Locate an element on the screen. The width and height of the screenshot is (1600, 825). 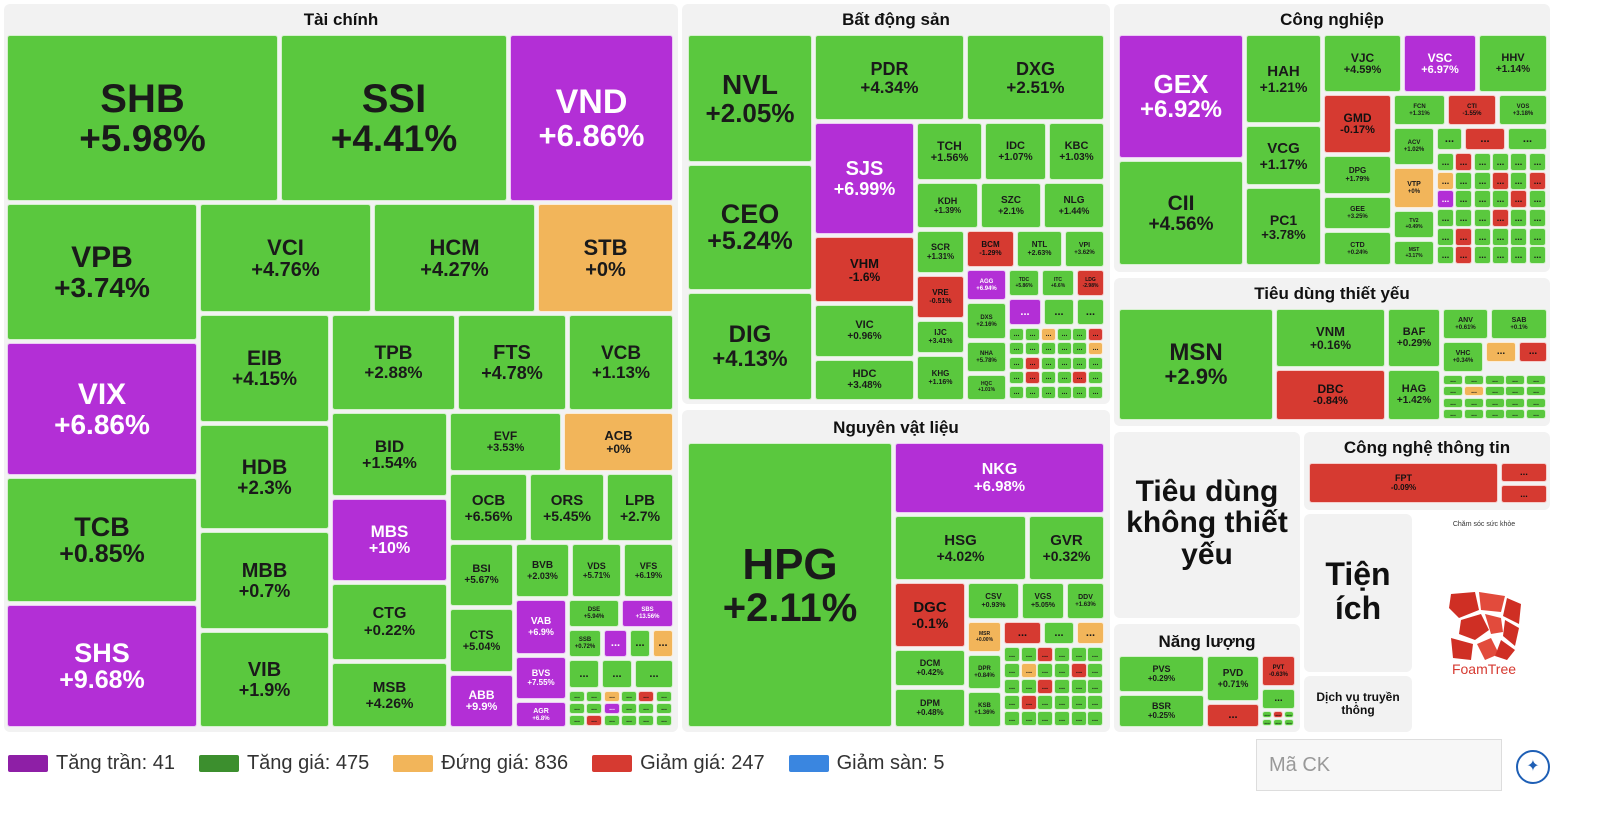
stock-tile: MSN +2.9% is located at coordinates (1196, 364).